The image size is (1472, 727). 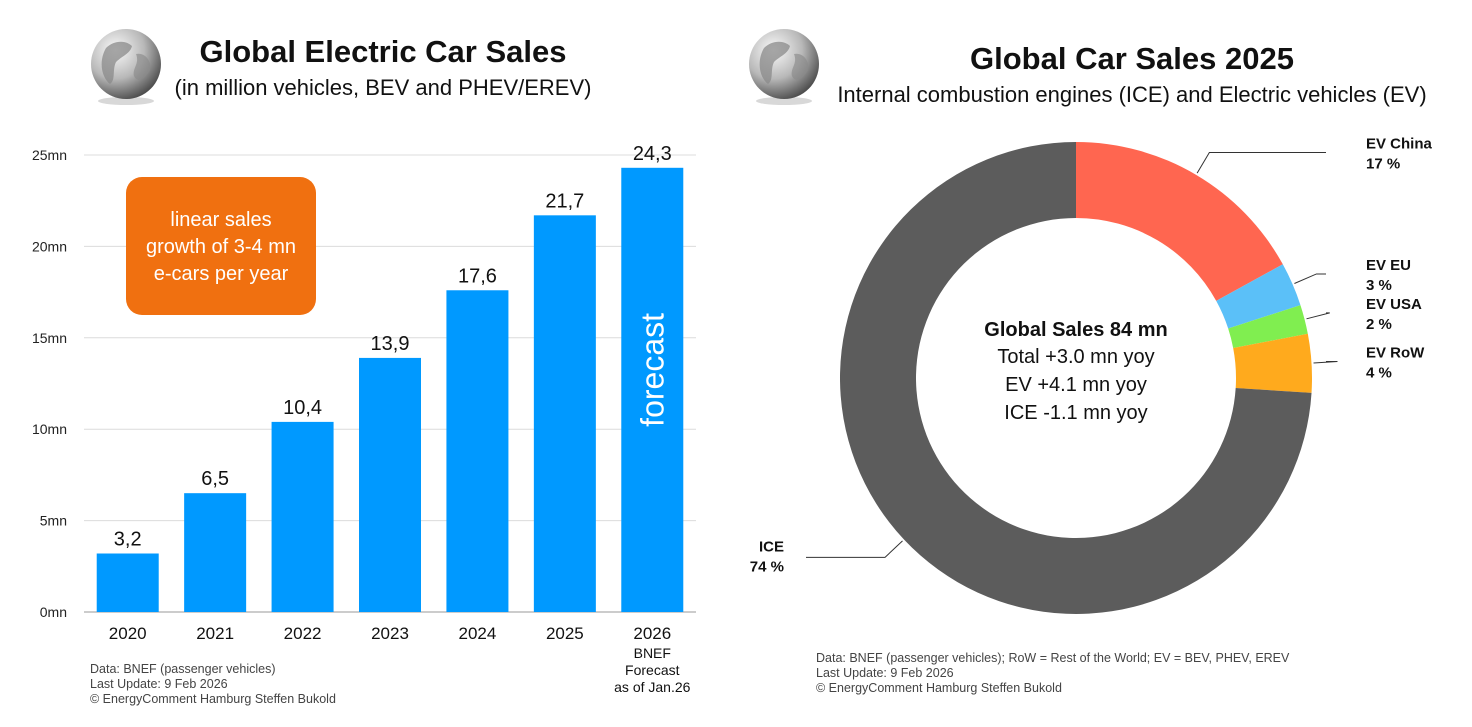 I want to click on x-tick-label: 2020, so click(x=128, y=633).